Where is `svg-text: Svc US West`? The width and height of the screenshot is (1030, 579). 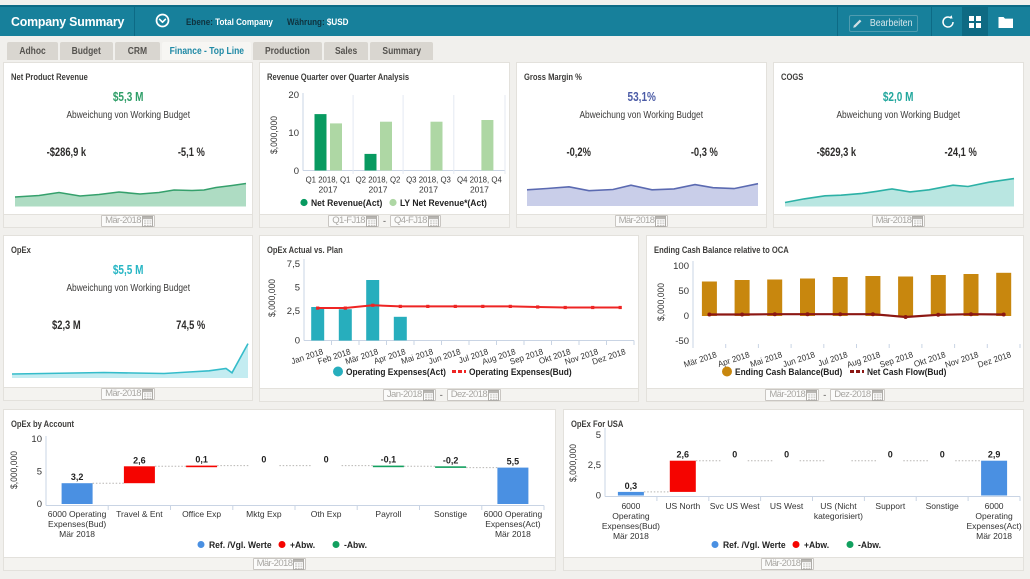
svg-text: Svc US West is located at coordinates (735, 506).